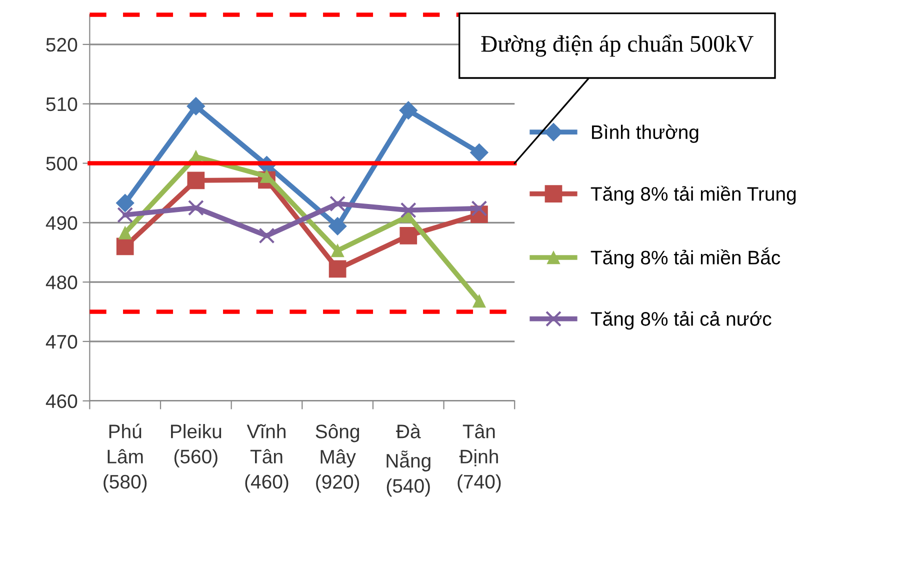 This screenshot has height=567, width=906. What do you see at coordinates (62, 401) in the screenshot?
I see `y-tick-label: 460` at bounding box center [62, 401].